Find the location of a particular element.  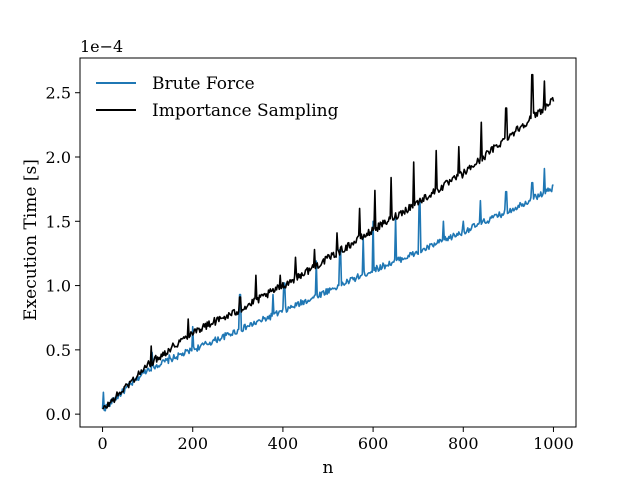

y-axis: 0.0 0.5 1.0 1.5 2.0 2.5 is located at coordinates (63, 254).